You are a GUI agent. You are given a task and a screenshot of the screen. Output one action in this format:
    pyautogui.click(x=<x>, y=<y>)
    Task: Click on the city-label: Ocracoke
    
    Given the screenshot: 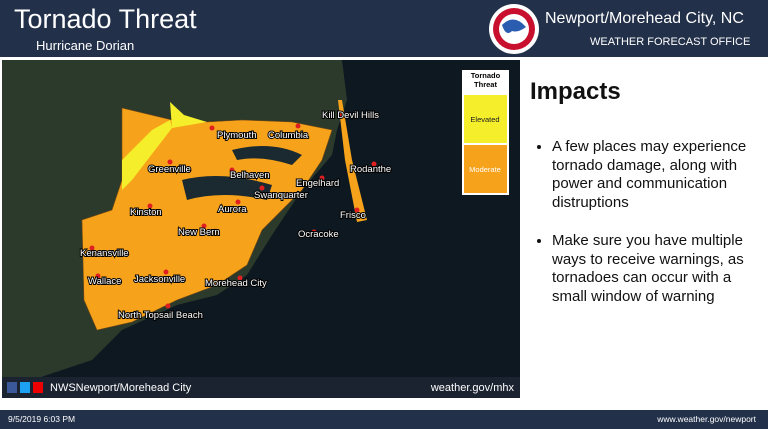 What is the action you would take?
    pyautogui.click(x=318, y=234)
    